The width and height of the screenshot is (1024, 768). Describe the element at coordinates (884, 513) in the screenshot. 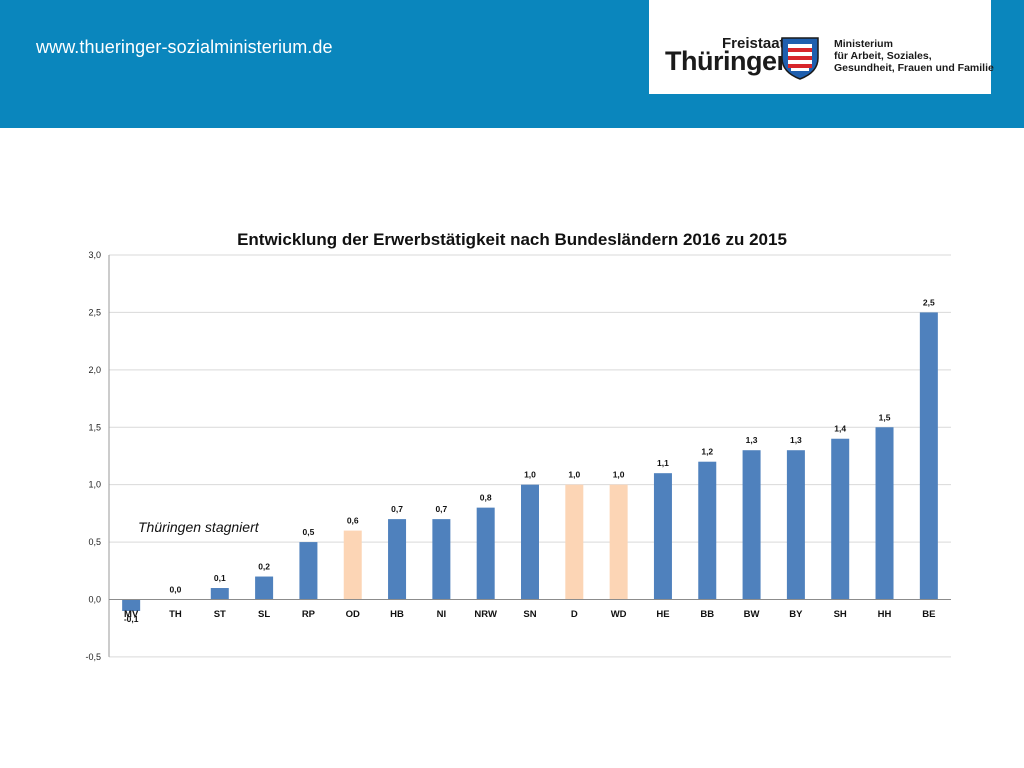

I see `bar-hh` at that location.